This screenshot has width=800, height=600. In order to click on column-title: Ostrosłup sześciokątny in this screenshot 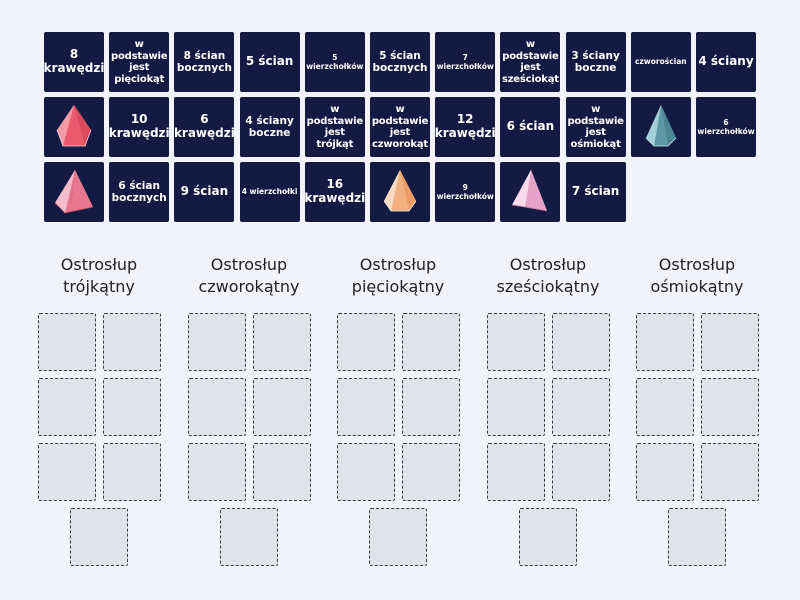, I will do `click(548, 275)`.